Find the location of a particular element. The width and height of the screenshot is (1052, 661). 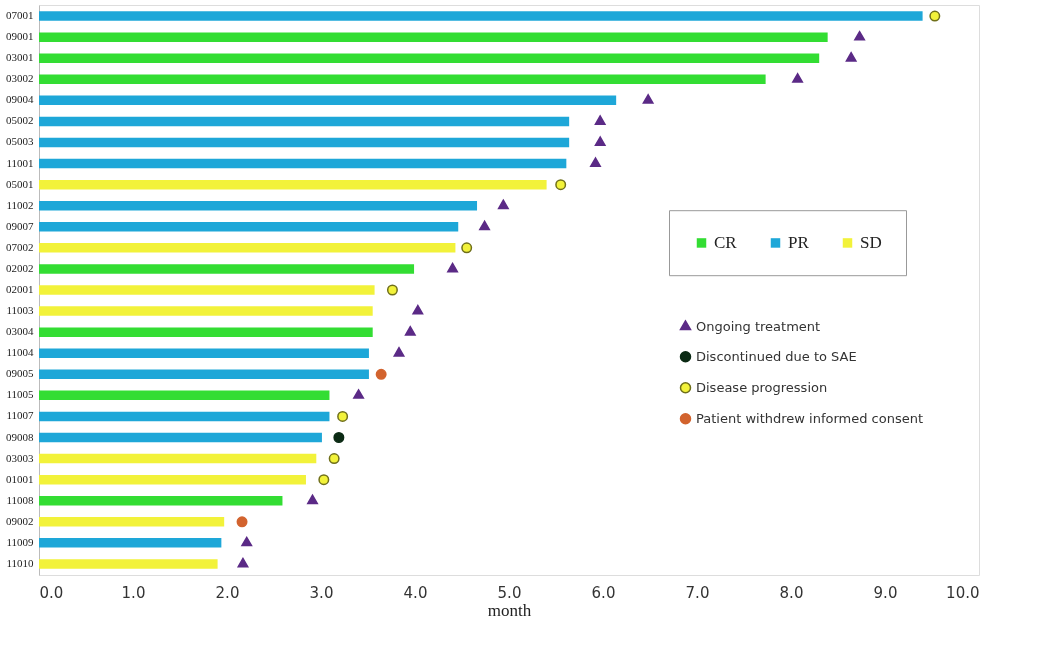

y-tick-label: 11005 is located at coordinates (20, 394).